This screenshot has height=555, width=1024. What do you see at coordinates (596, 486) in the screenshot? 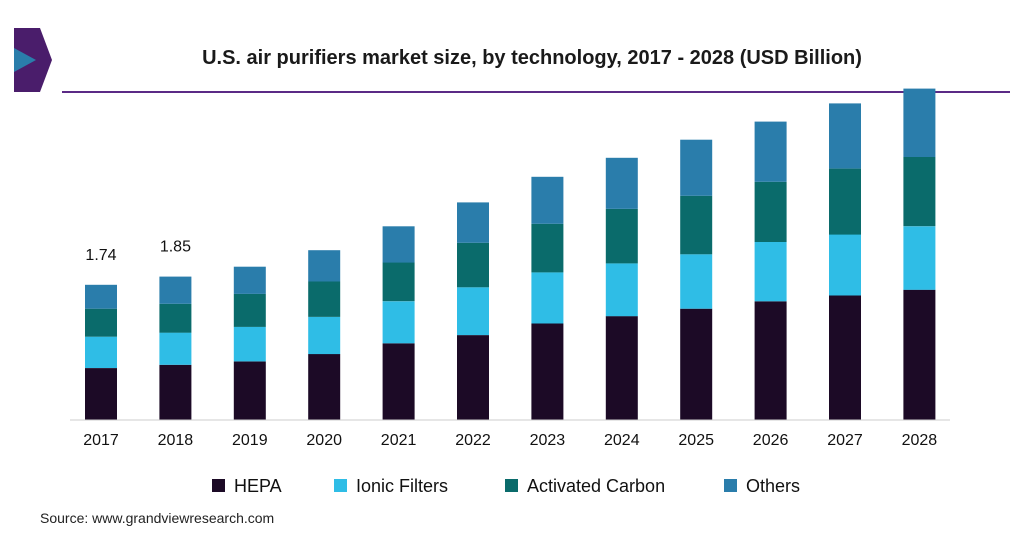
I see `legend-label-activated-carbon: Activated Carbon` at bounding box center [596, 486].